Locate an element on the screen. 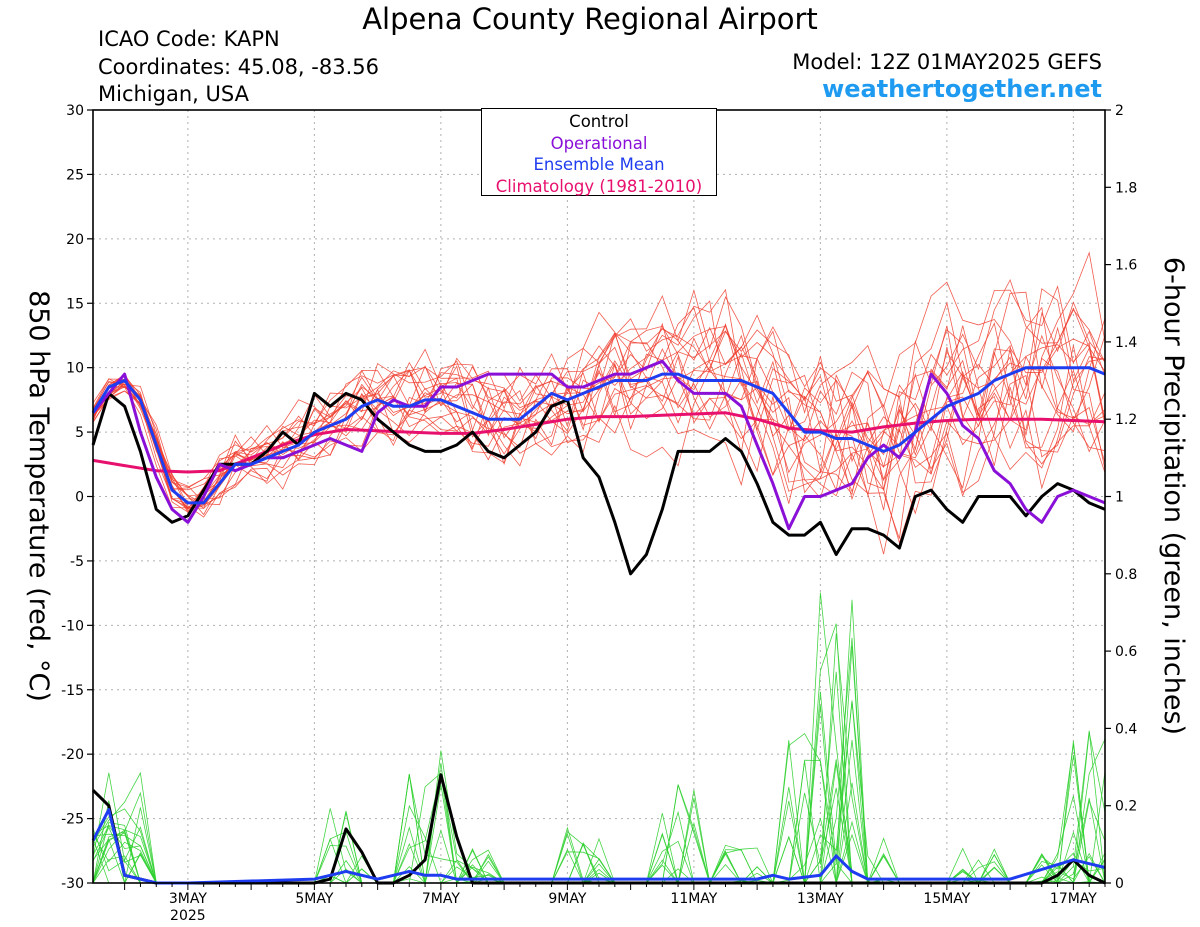 Image resolution: width=1200 pixels, height=927 pixels. y2-tick-label: 0.4 is located at coordinates (1126, 729).